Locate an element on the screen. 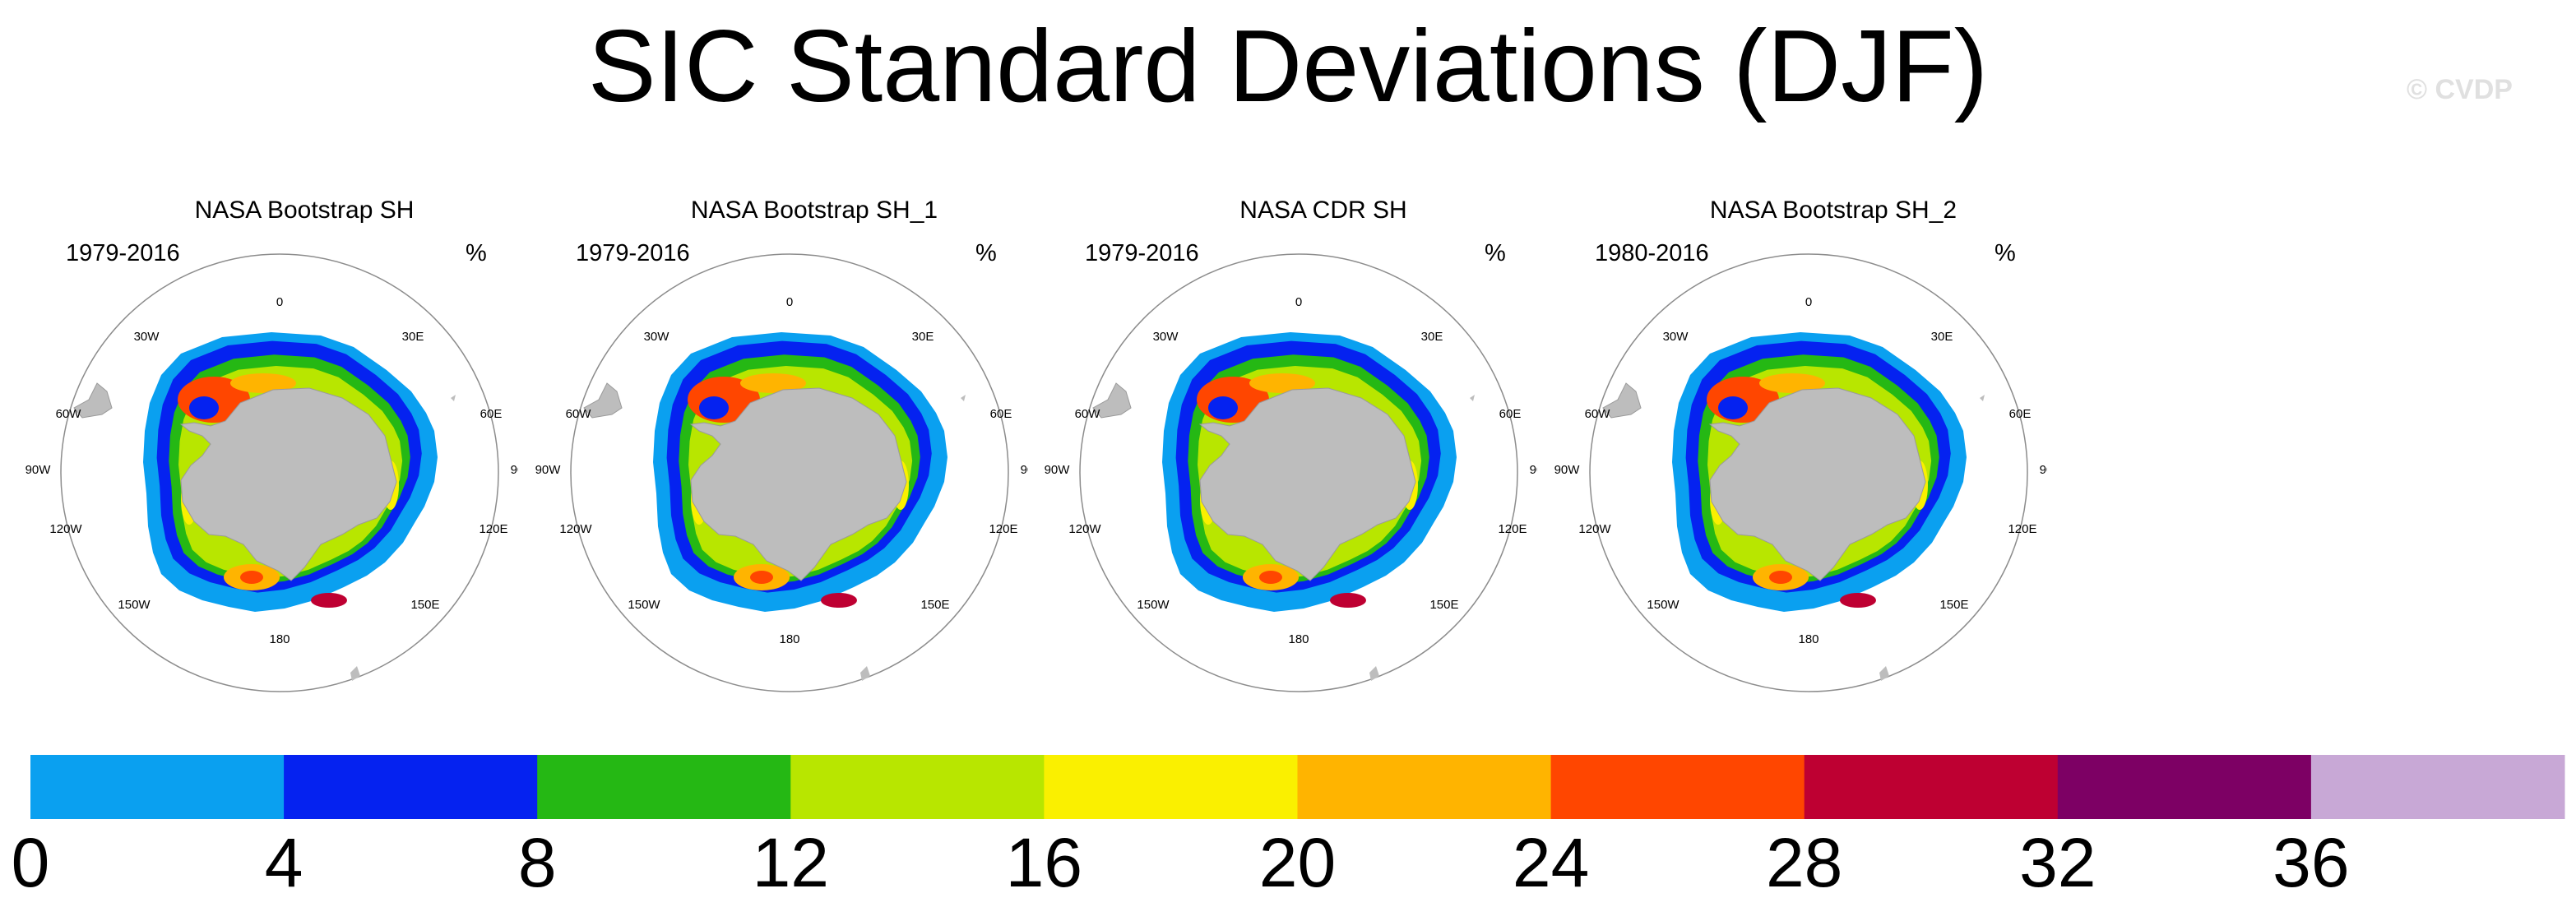 This screenshot has width=2576, height=921. copyright-watermark: © CVDP is located at coordinates (2460, 89).